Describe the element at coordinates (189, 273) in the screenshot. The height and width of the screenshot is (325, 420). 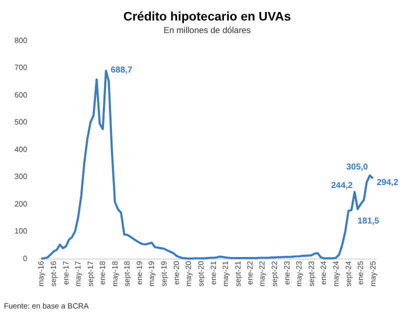
I see `x-tick-label: may-20` at that location.